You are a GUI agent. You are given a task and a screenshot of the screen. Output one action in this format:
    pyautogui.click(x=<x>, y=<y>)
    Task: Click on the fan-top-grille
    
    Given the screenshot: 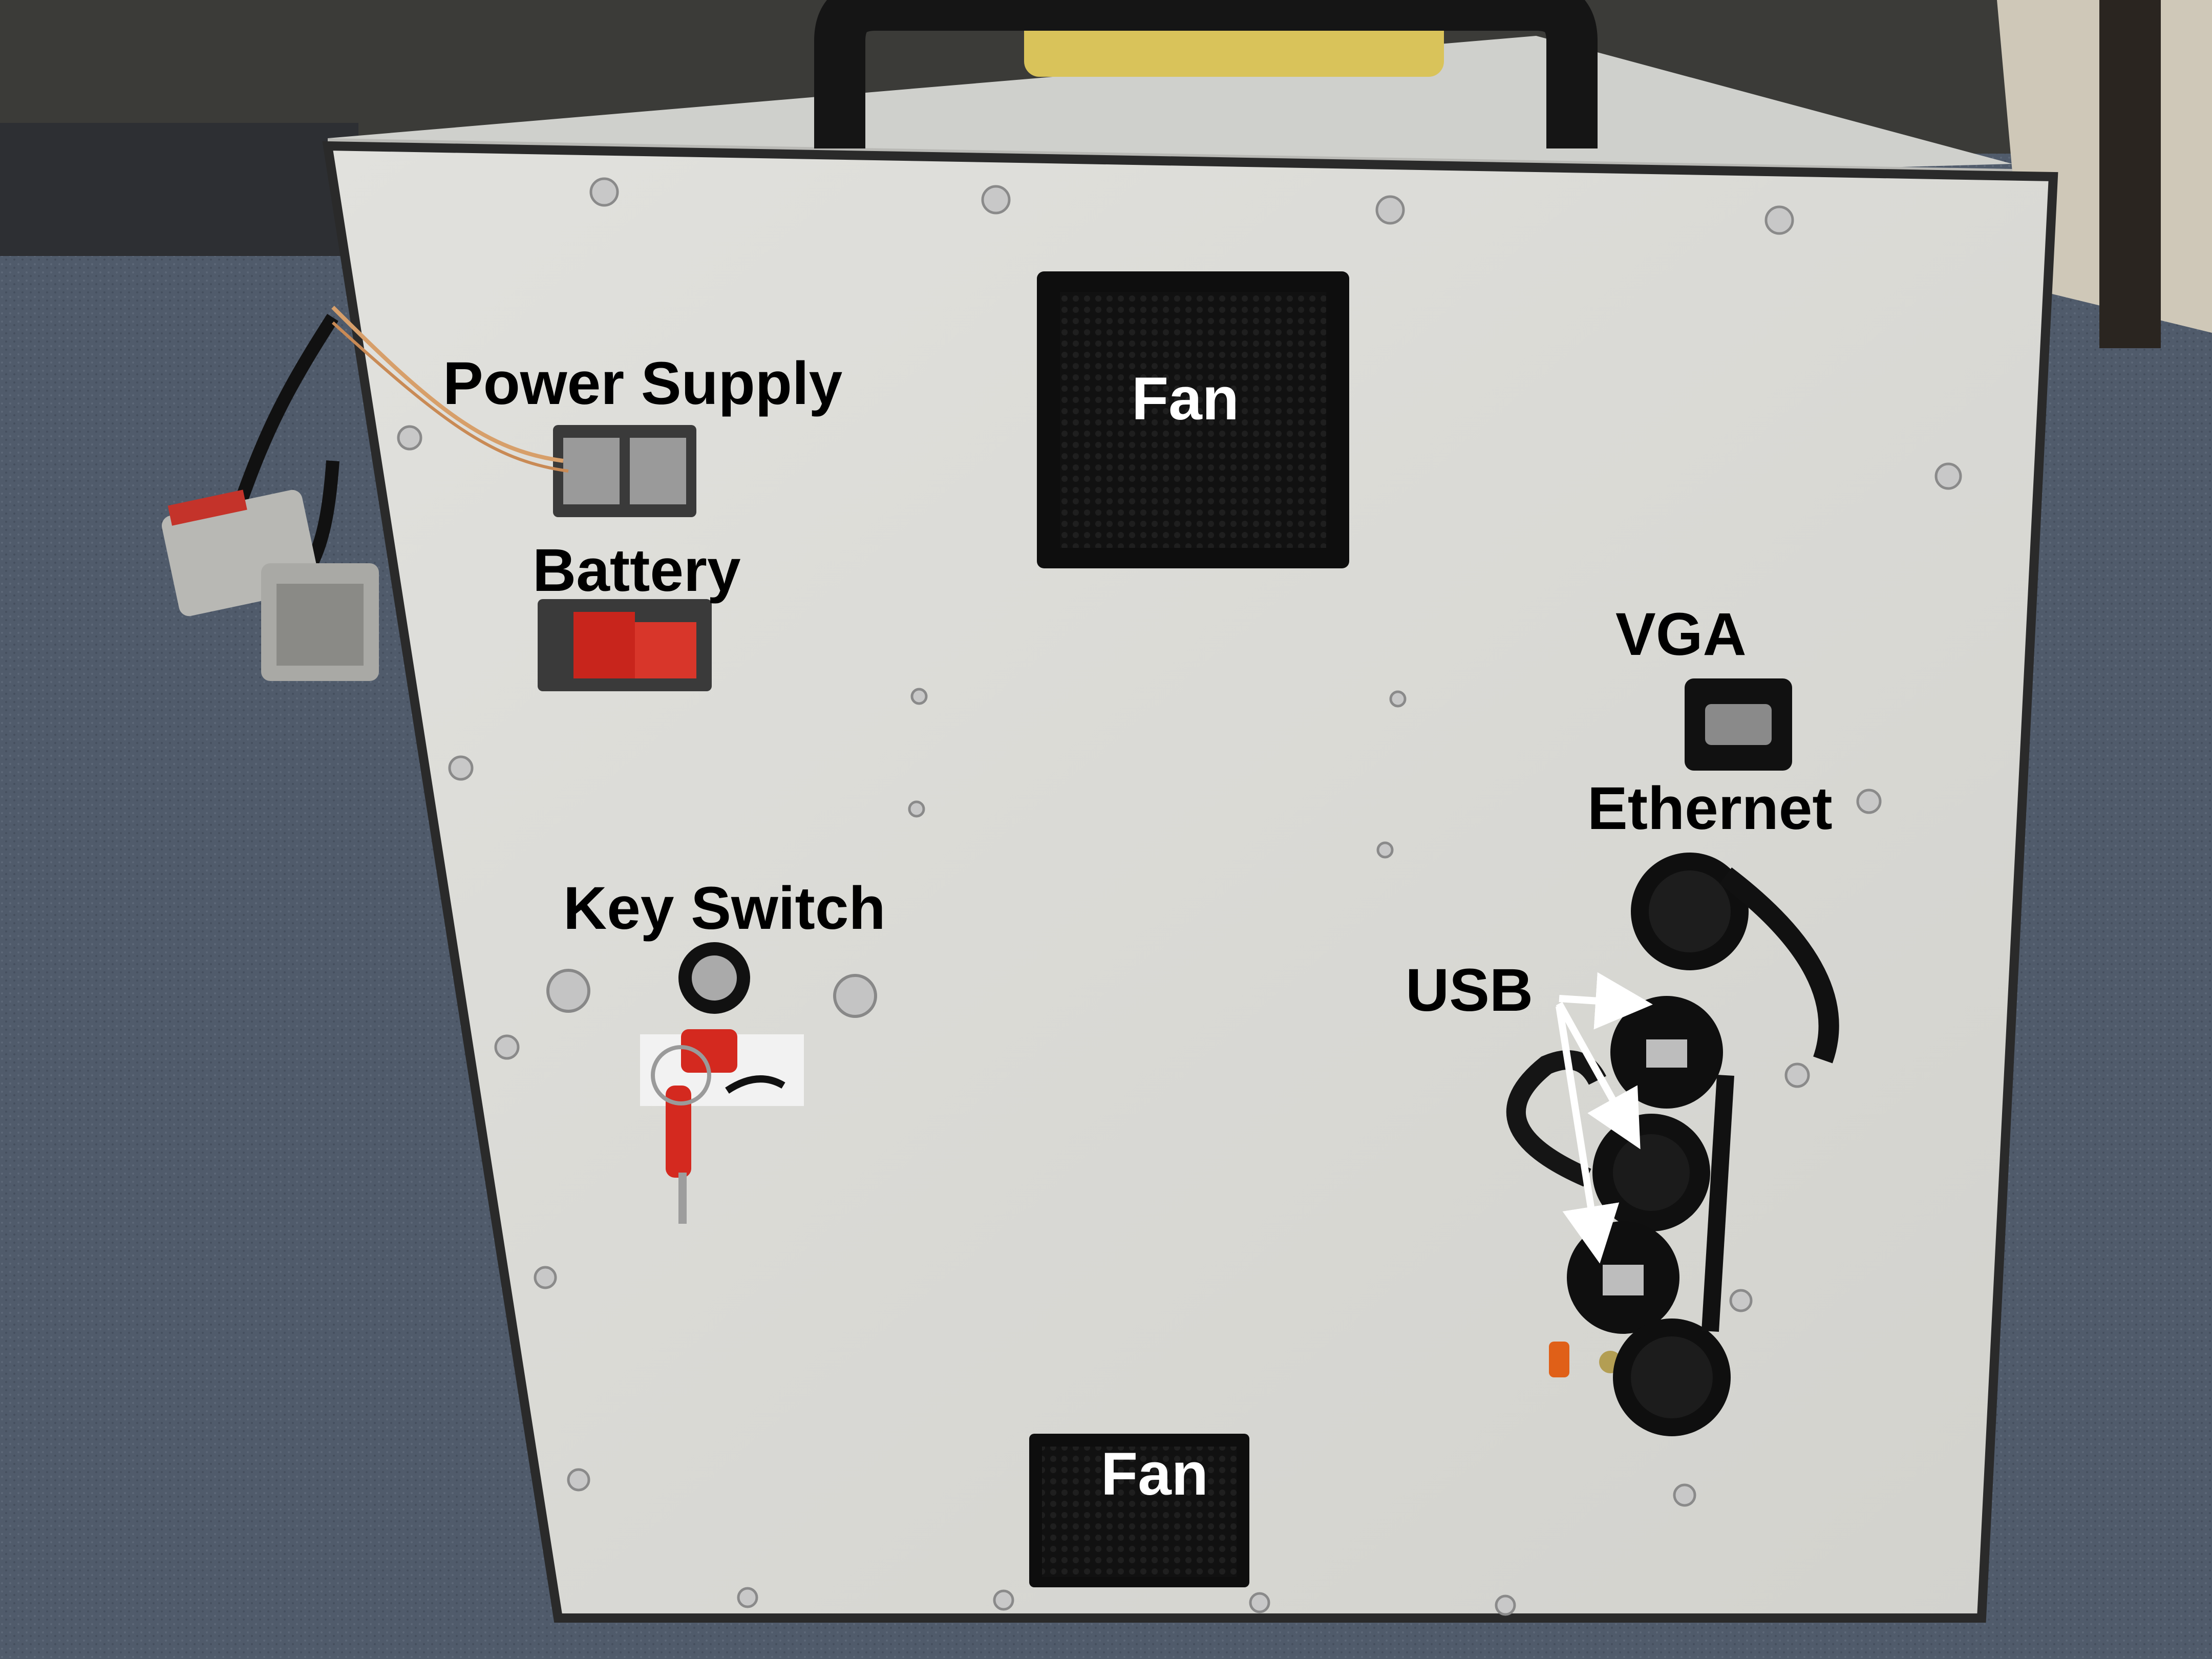 What is the action you would take?
    pyautogui.click(x=1193, y=420)
    